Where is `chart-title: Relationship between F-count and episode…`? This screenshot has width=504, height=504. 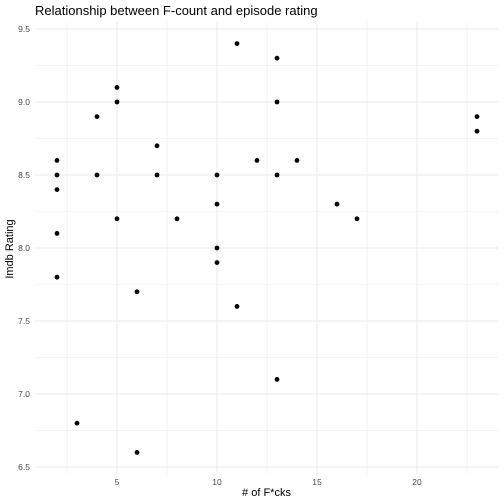
chart-title: Relationship between F-count and episode… is located at coordinates (176, 10).